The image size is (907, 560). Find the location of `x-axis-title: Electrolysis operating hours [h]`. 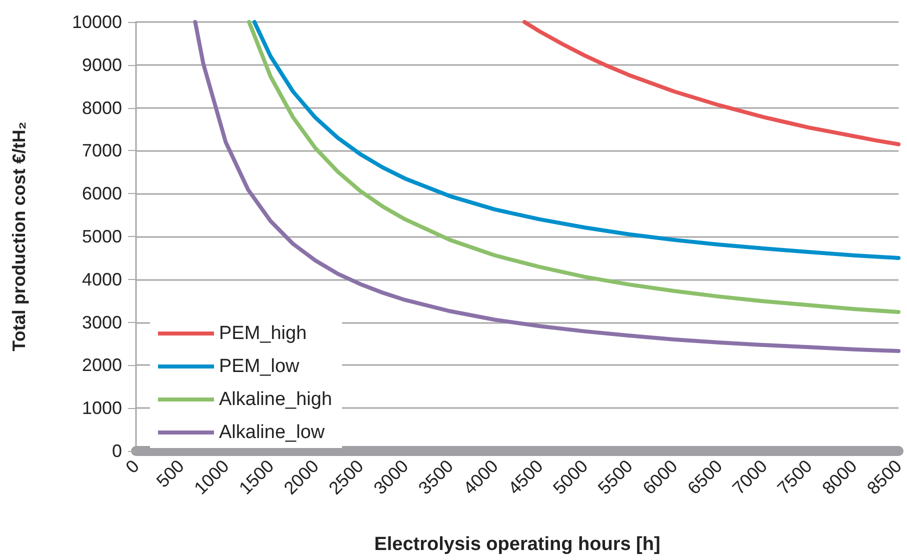

x-axis-title: Electrolysis operating hours [h] is located at coordinates (517, 544).